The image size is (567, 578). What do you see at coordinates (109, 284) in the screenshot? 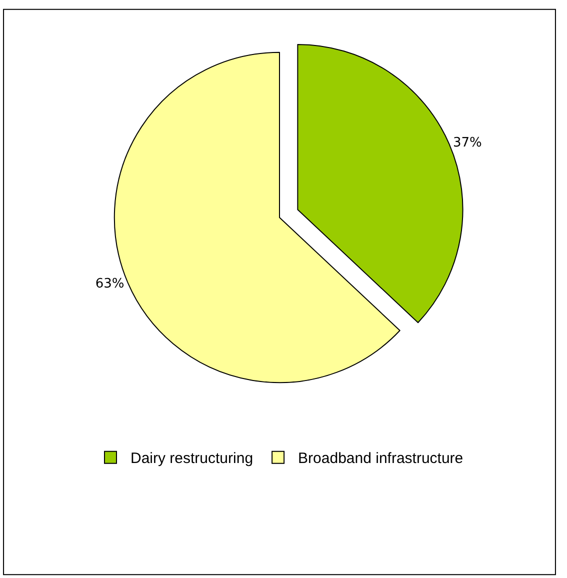
I see `data-label: 63%` at bounding box center [109, 284].